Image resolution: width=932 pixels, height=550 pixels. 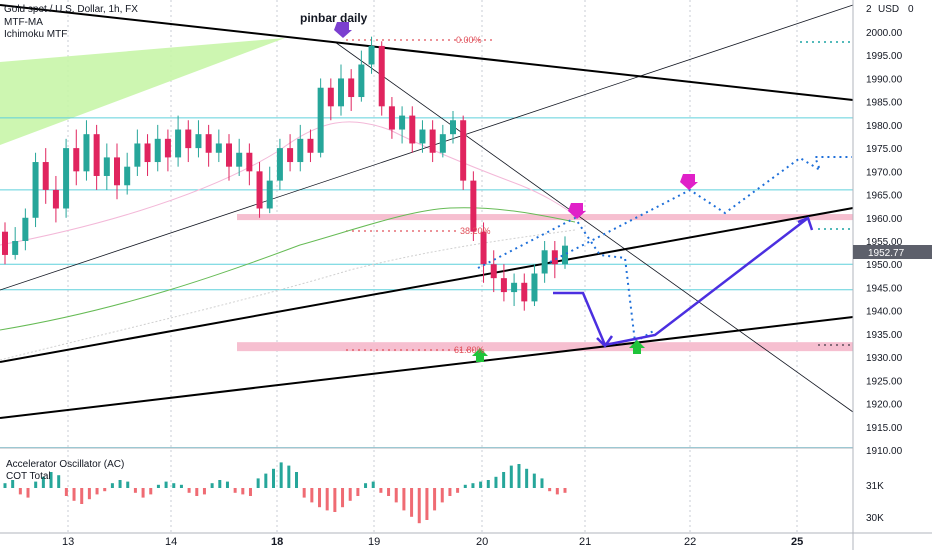 I want to click on price-tick-label: 1910.00, so click(x=884, y=451).